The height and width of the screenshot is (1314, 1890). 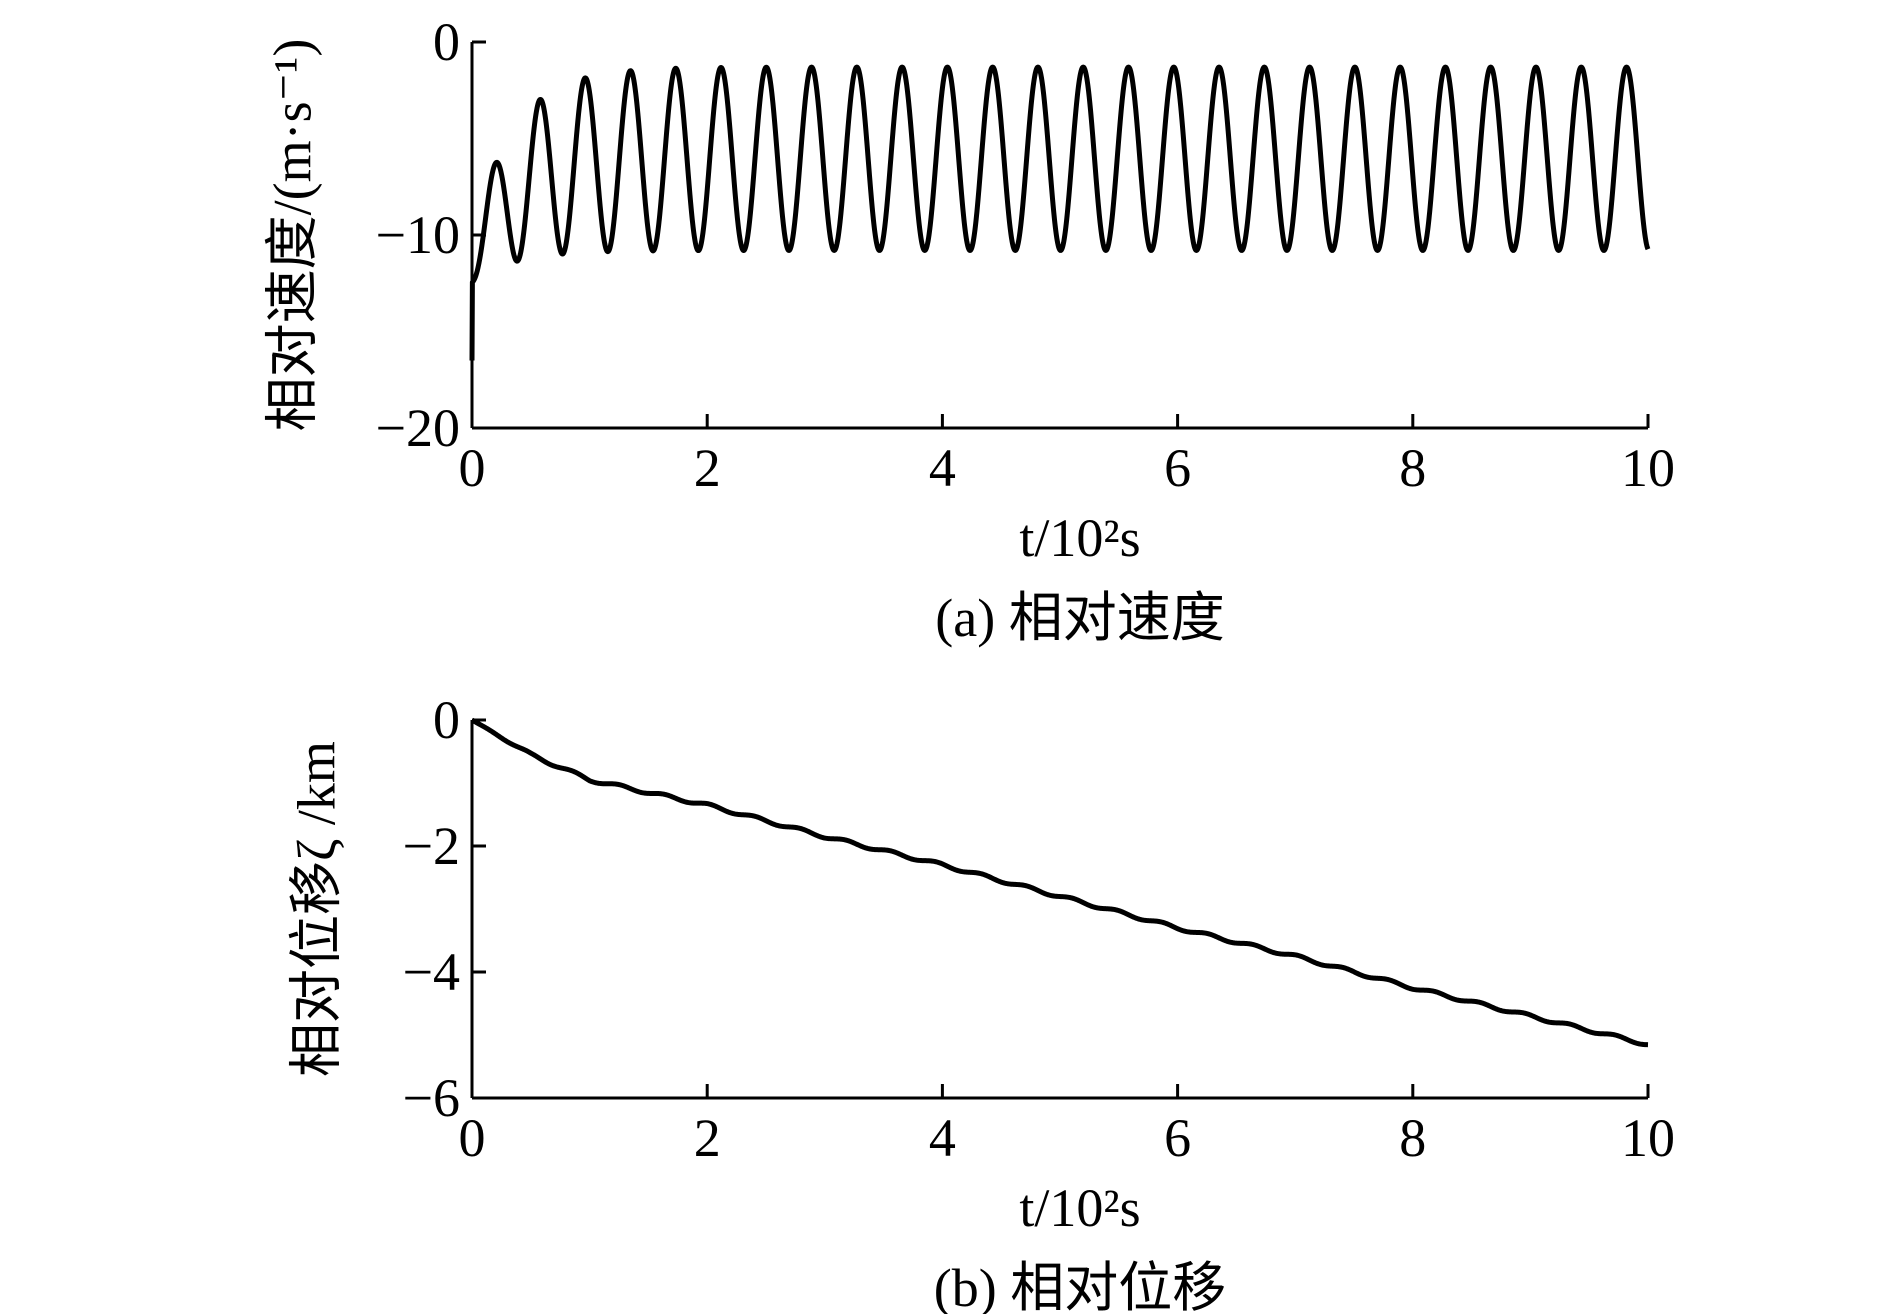 I want to click on chart-a-caption: (a) 相对速度, so click(x=1079, y=618).